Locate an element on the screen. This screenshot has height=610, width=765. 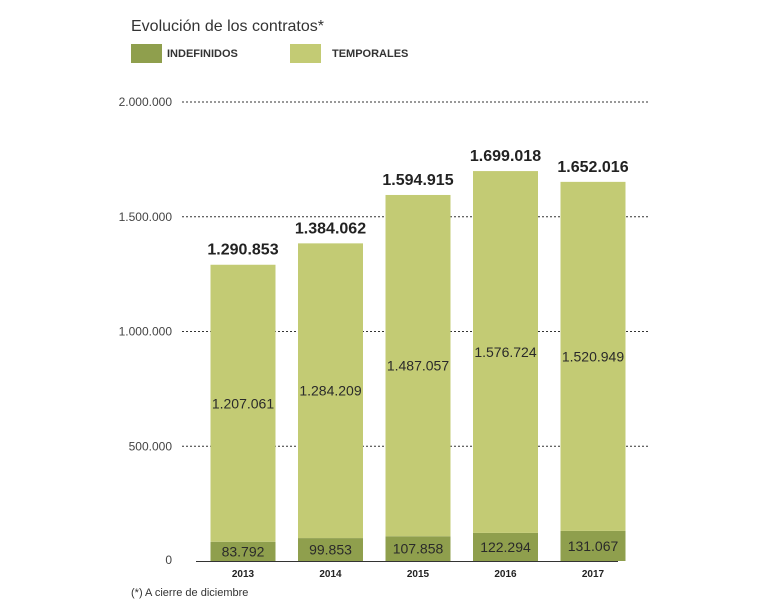
y-tick-label: 500.000 is located at coordinates (151, 446).